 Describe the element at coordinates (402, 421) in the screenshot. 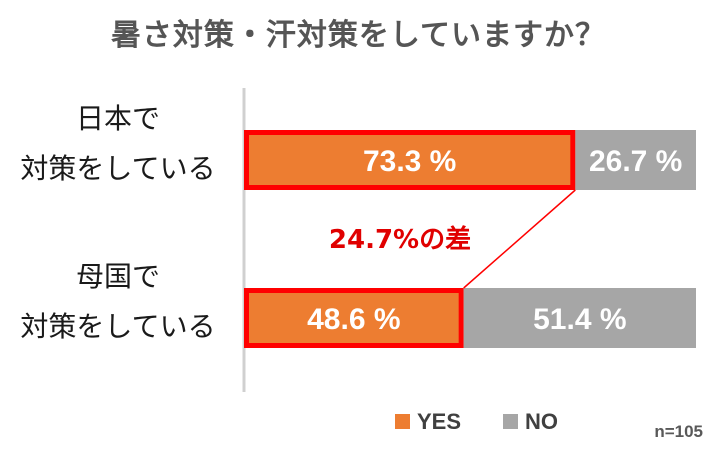

I see `legend-swatch-yes` at that location.